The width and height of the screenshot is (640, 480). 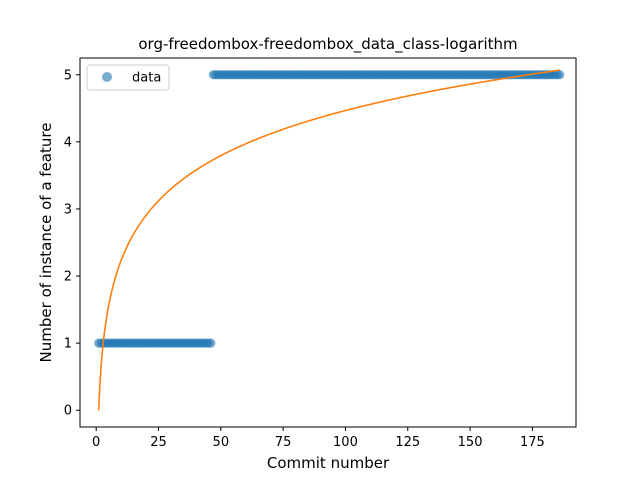 I want to click on legend: data, so click(x=128, y=77).